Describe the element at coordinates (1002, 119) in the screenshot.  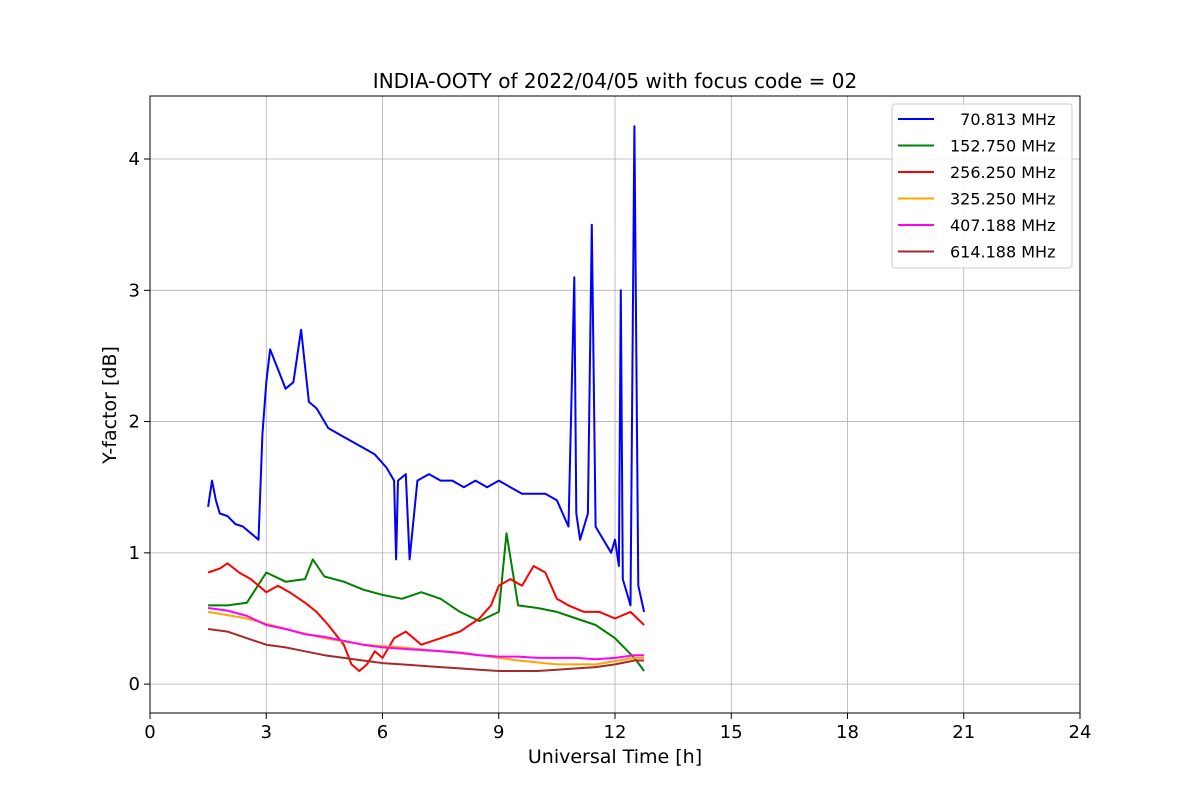
I see `legend-entry-label: 70.813 MHz` at that location.